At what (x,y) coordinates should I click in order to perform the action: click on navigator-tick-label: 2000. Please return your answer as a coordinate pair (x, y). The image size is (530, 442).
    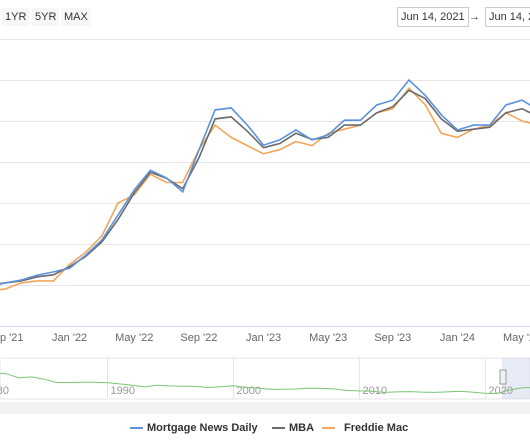
    Looking at the image, I should click on (249, 391).